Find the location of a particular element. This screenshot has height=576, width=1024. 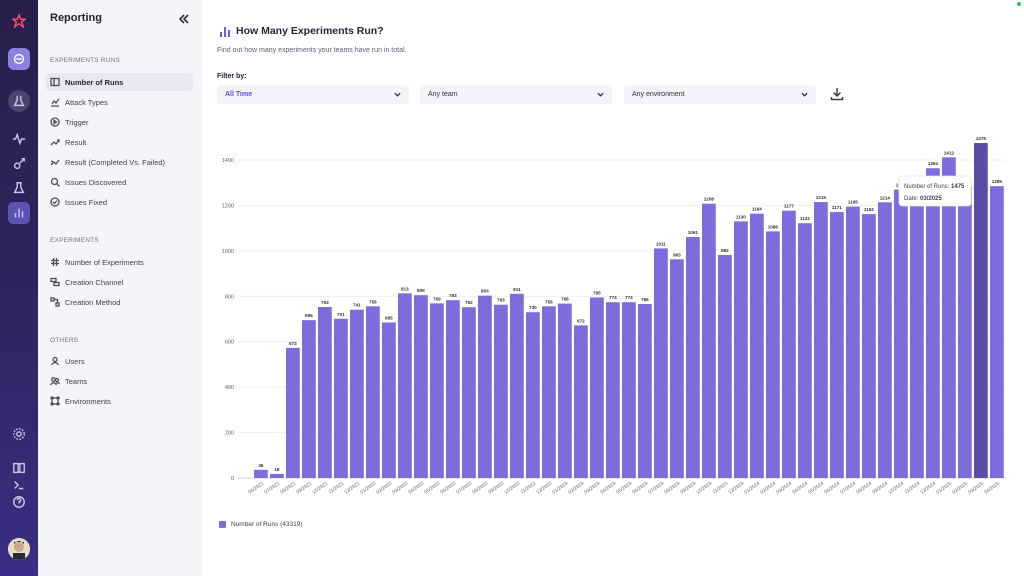

collapse-sidebar-icon is located at coordinates (184, 18).